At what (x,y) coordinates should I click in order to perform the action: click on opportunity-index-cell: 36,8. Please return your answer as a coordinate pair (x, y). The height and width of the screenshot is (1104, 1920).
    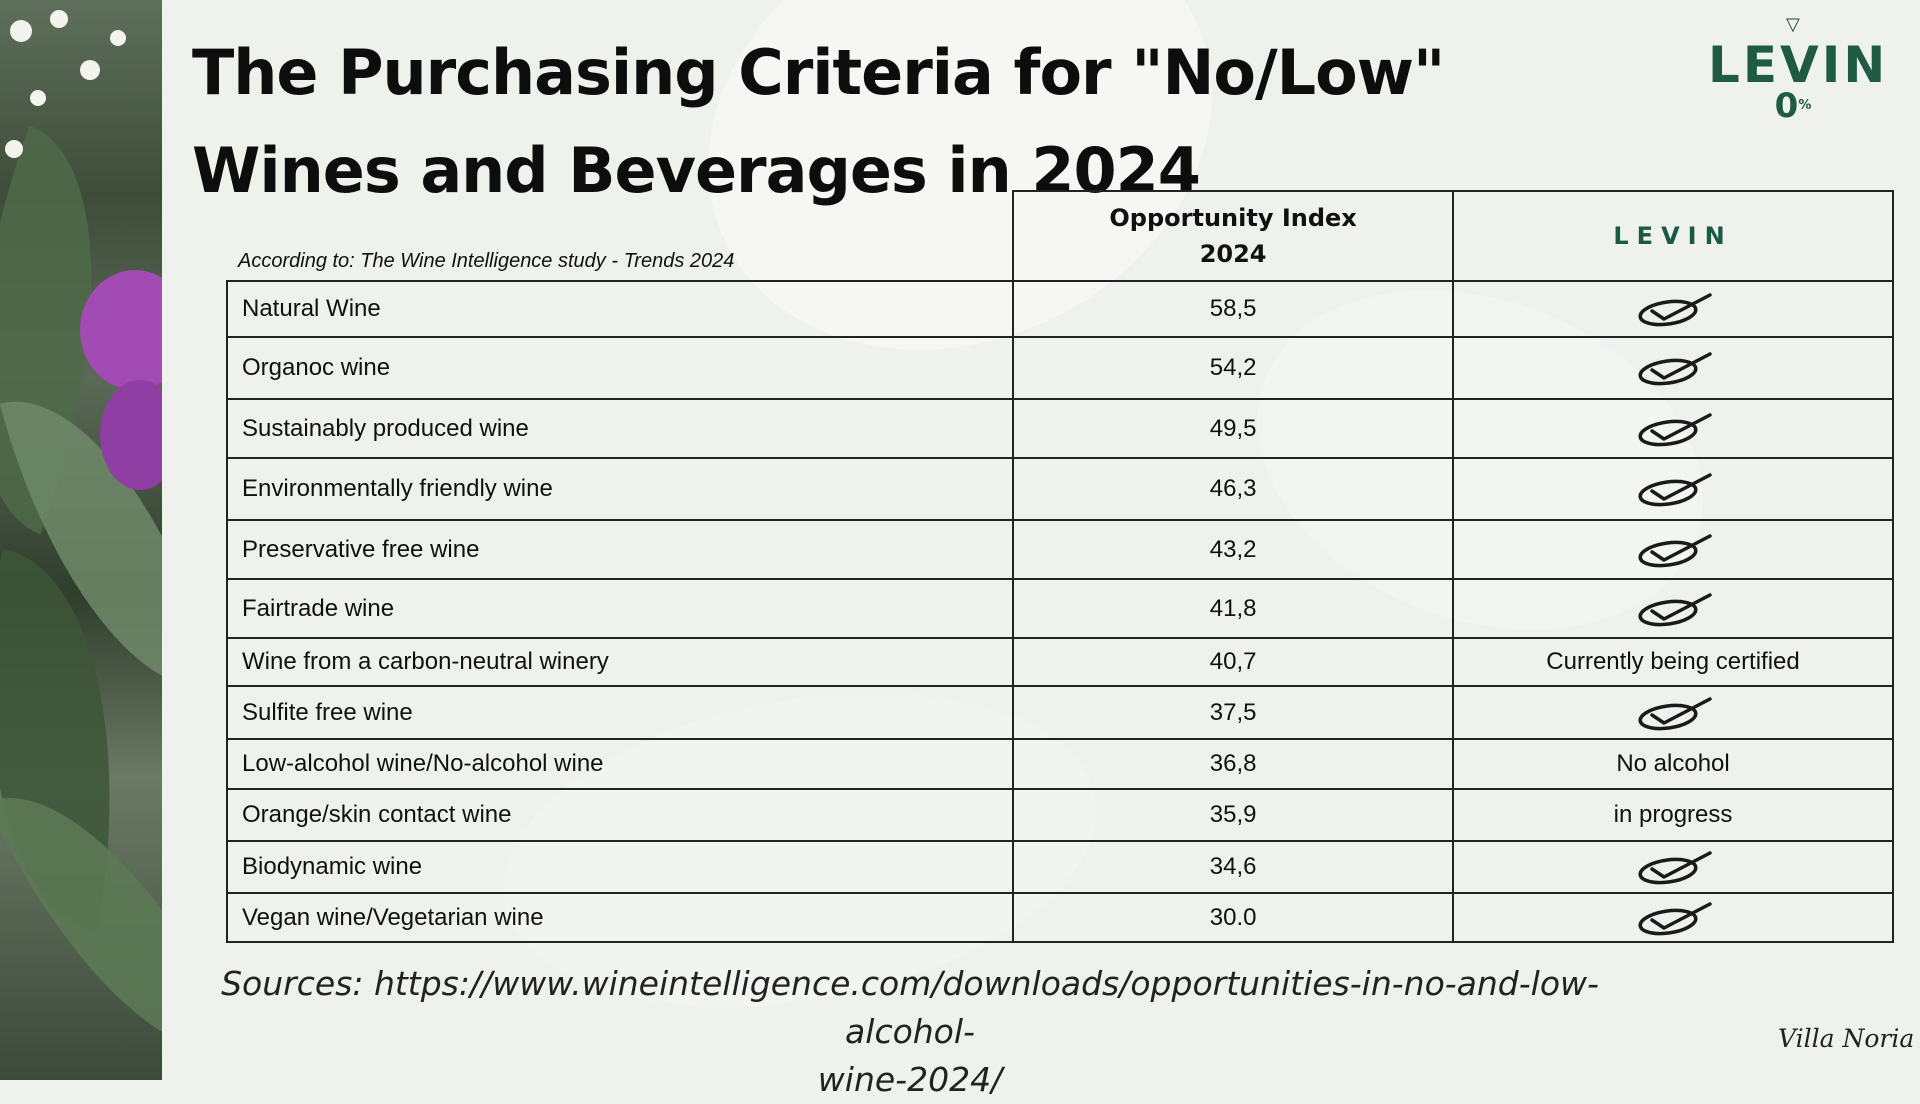
    Looking at the image, I should click on (1233, 764).